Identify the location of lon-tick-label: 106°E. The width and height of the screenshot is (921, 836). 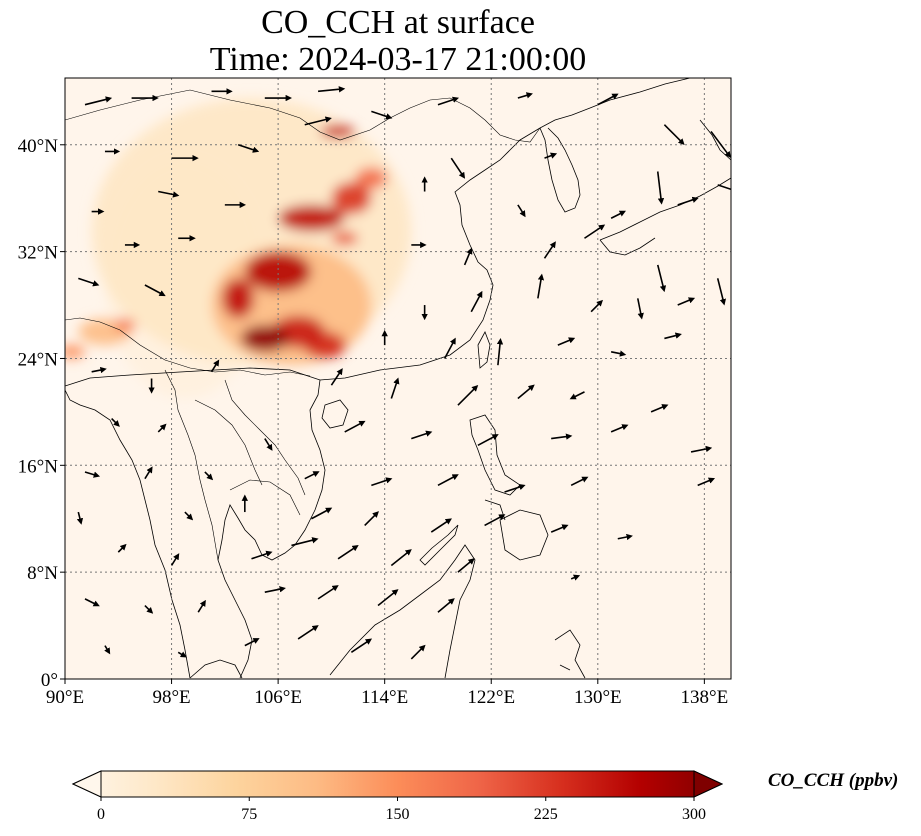
(278, 697).